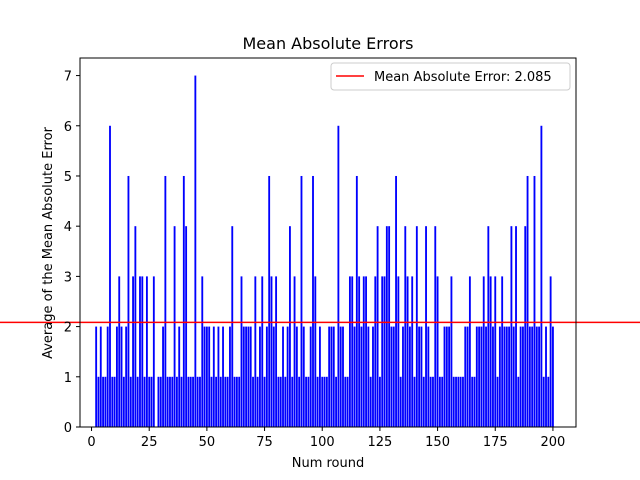 The height and width of the screenshot is (480, 640). Describe the element at coordinates (68, 428) in the screenshot. I see `y-tick-label: 0` at that location.